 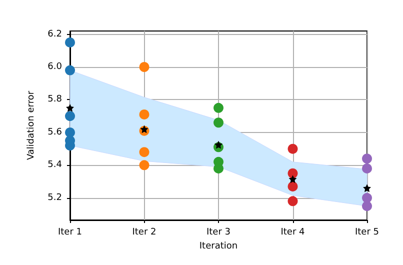 I want to click on x-axis-title: Iteration, so click(x=218, y=246).